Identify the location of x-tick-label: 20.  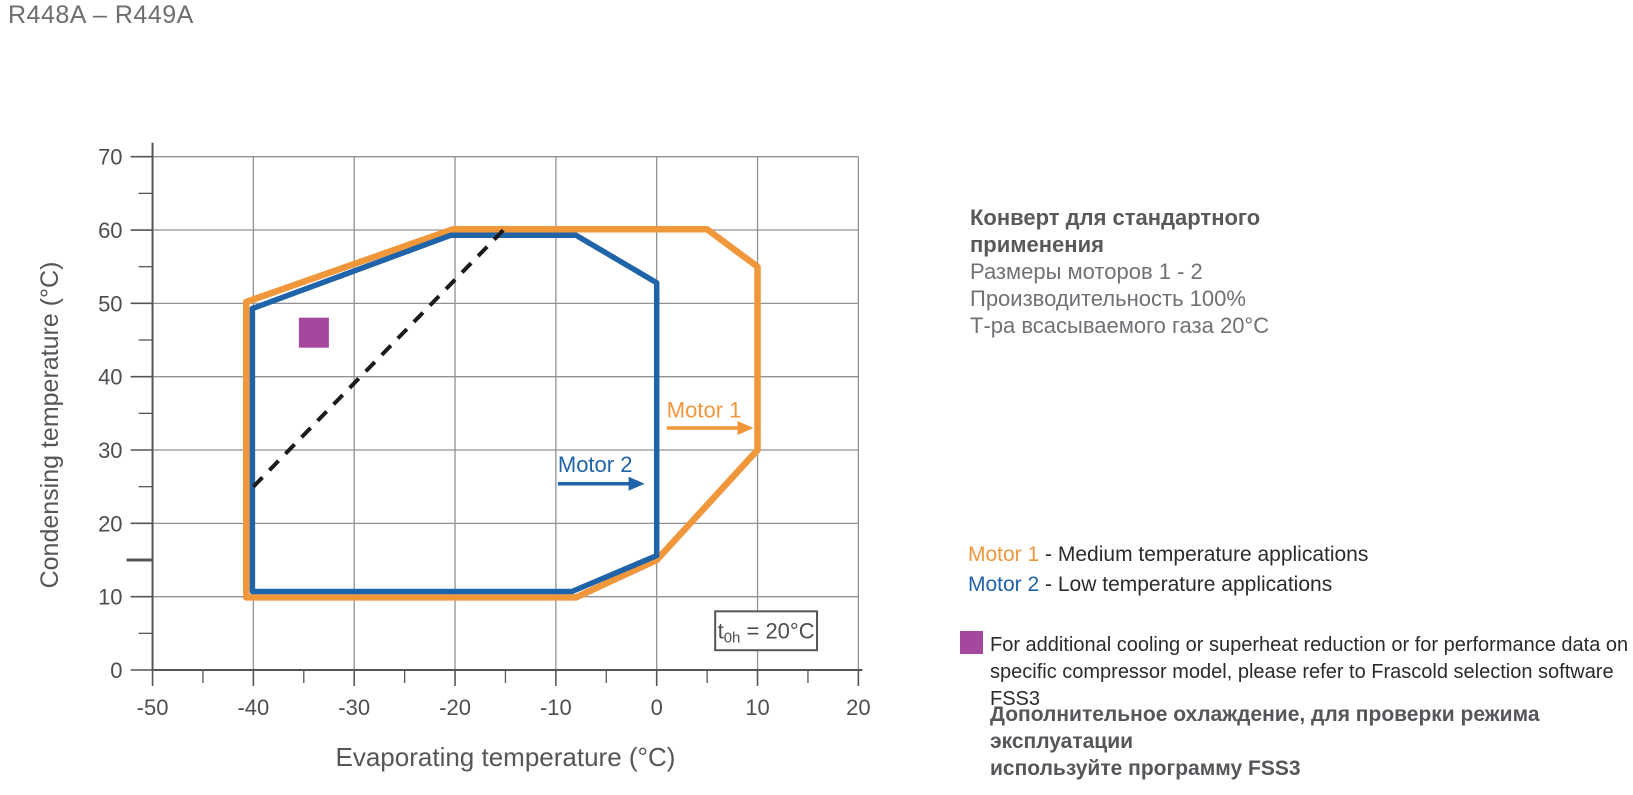
(858, 707).